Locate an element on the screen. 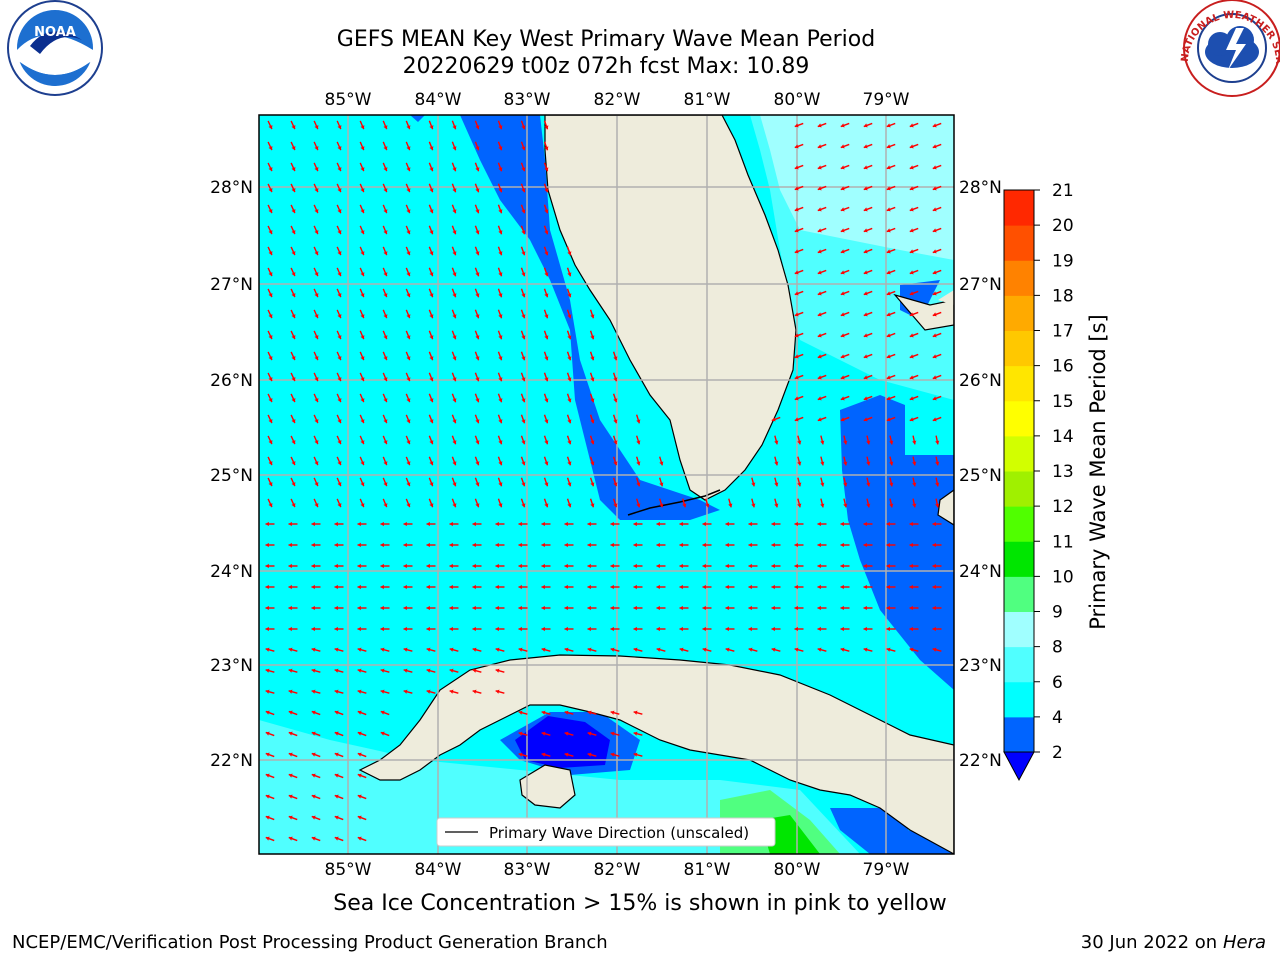  colorbar-tick-label: 8 is located at coordinates (1057, 648).